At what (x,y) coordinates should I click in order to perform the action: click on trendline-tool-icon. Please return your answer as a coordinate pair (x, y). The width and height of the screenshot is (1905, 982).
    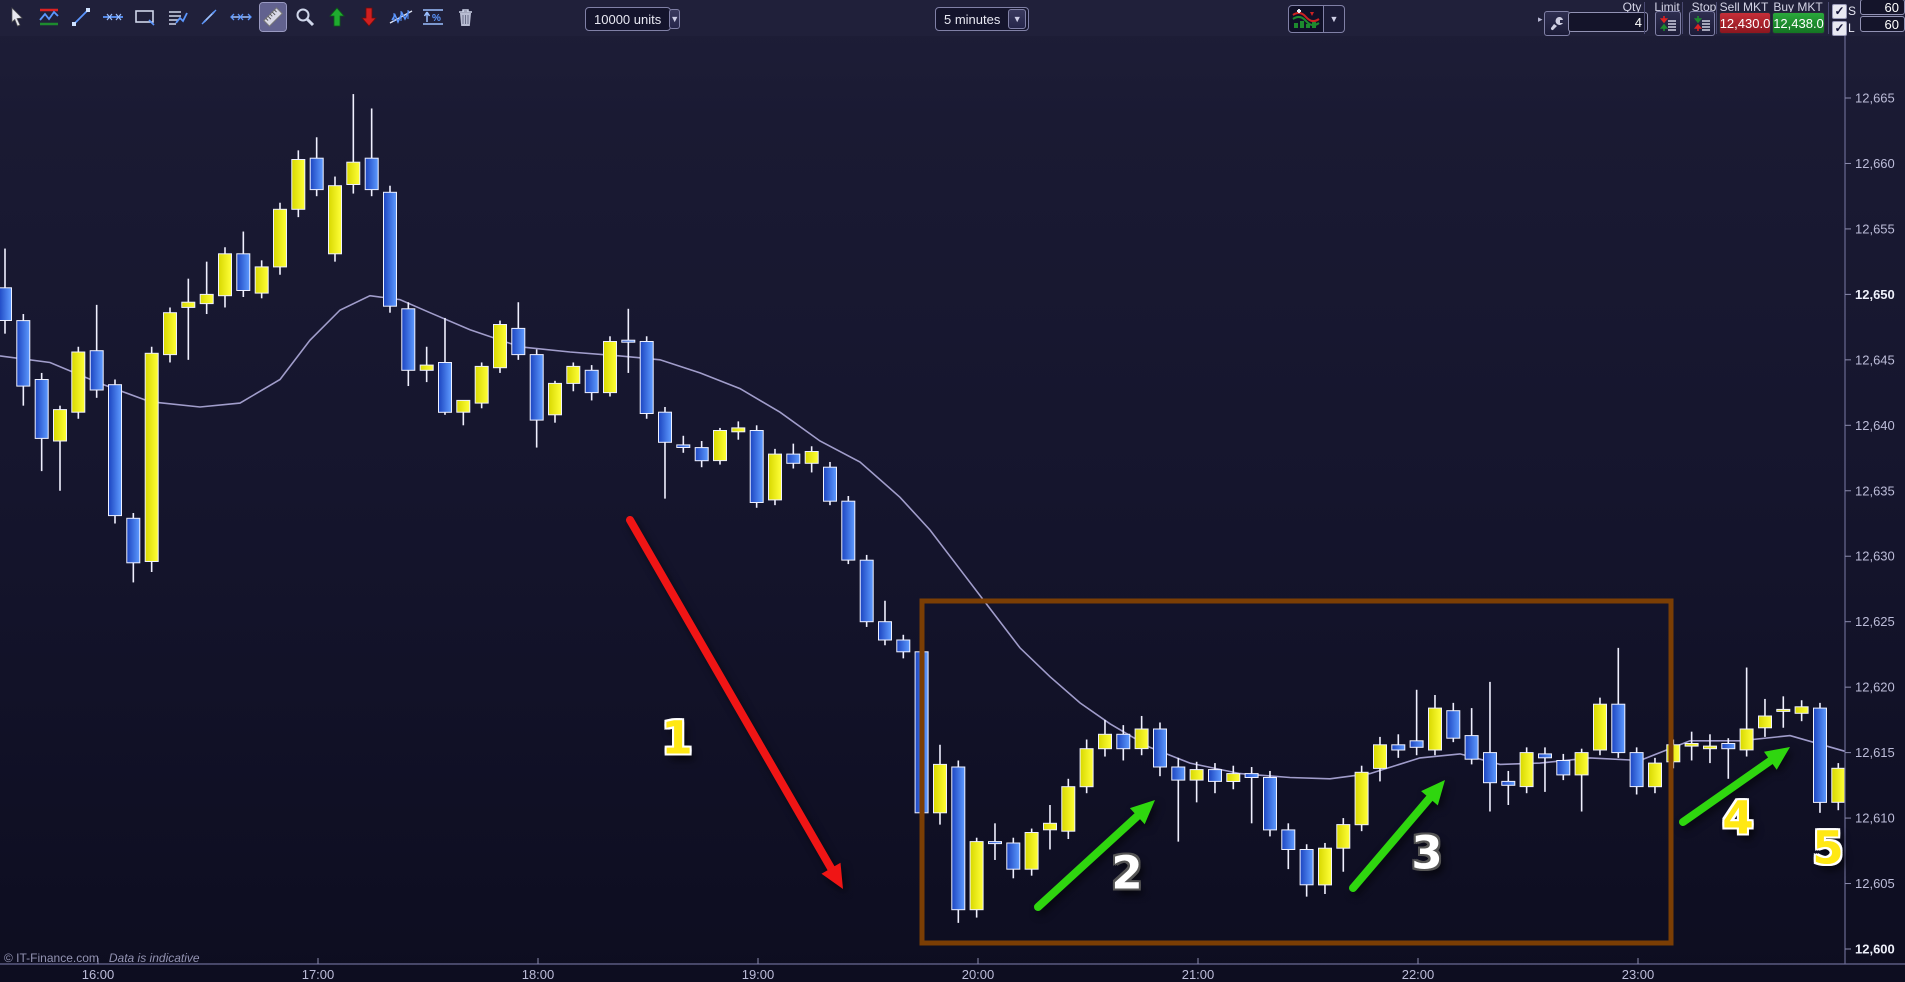
    Looking at the image, I should click on (81, 17).